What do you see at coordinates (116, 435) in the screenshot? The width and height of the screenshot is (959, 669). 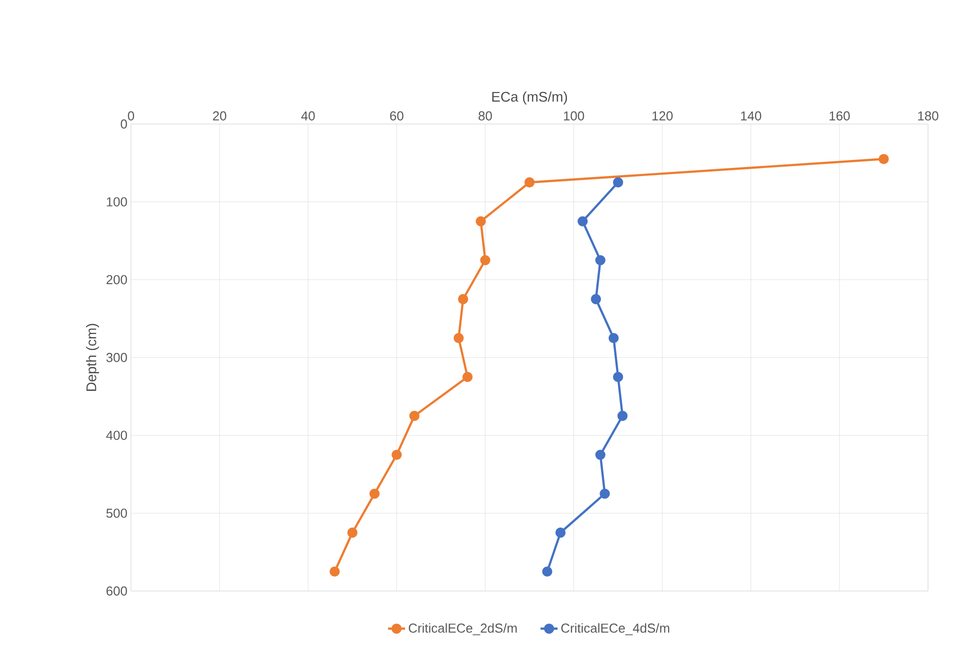 I see `y-tick-label: 400` at bounding box center [116, 435].